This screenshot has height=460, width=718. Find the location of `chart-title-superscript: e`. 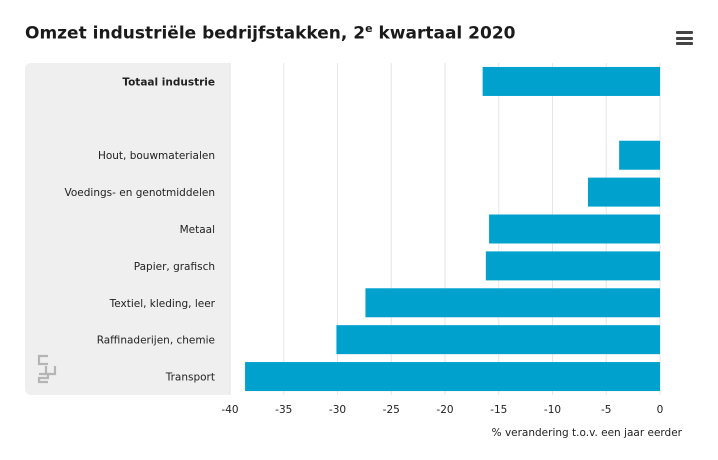

chart-title-superscript: e is located at coordinates (369, 28).